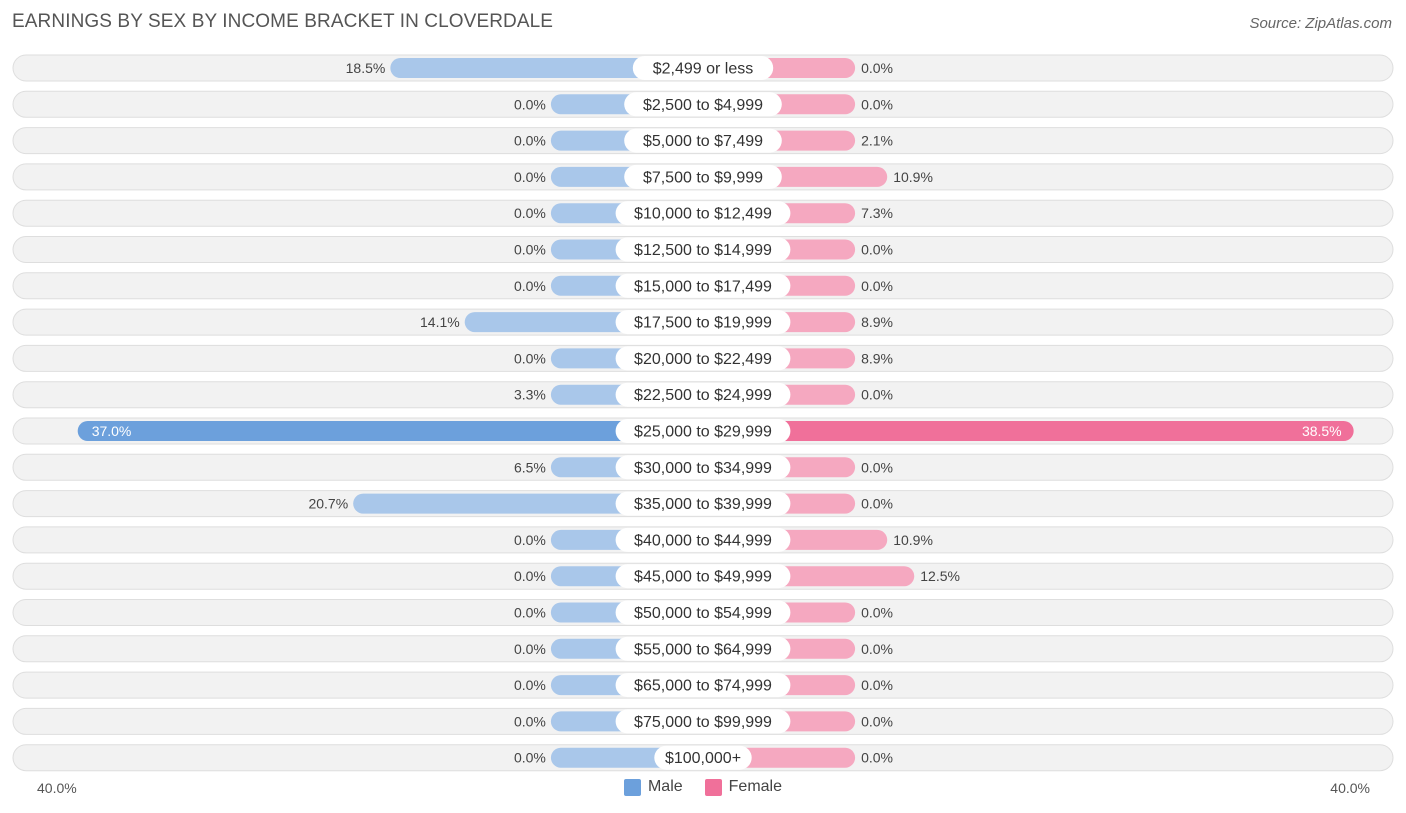 This screenshot has width=1406, height=813. Describe the element at coordinates (530, 467) in the screenshot. I see `value-label-male: 6.5%` at that location.